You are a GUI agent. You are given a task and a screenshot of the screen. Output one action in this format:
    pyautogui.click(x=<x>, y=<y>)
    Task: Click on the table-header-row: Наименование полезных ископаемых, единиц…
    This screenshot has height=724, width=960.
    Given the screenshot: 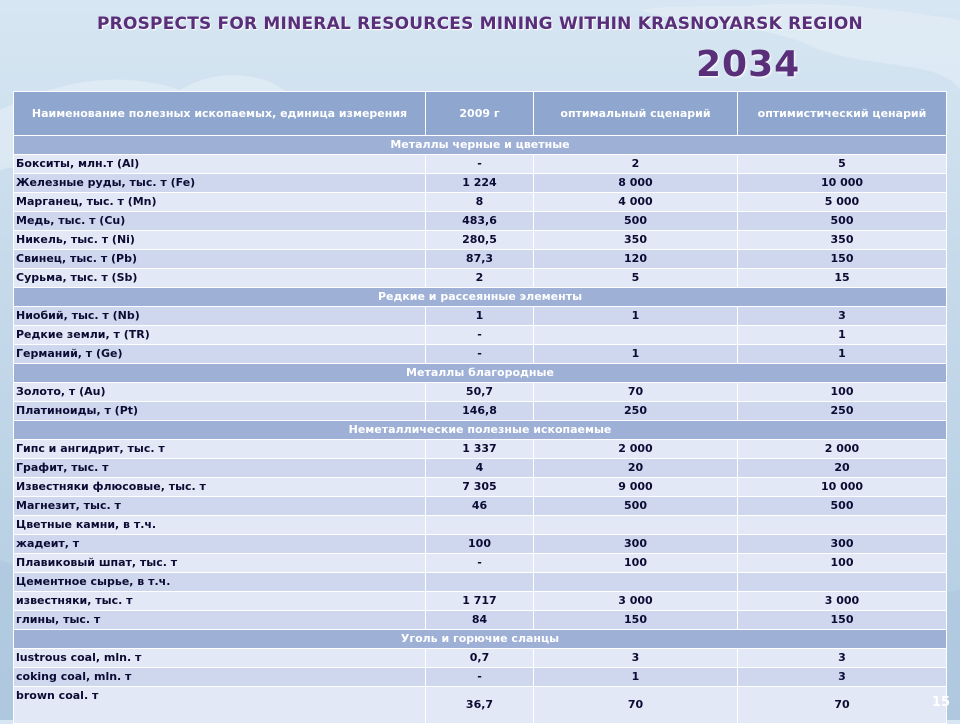 What is the action you would take?
    pyautogui.click(x=480, y=113)
    